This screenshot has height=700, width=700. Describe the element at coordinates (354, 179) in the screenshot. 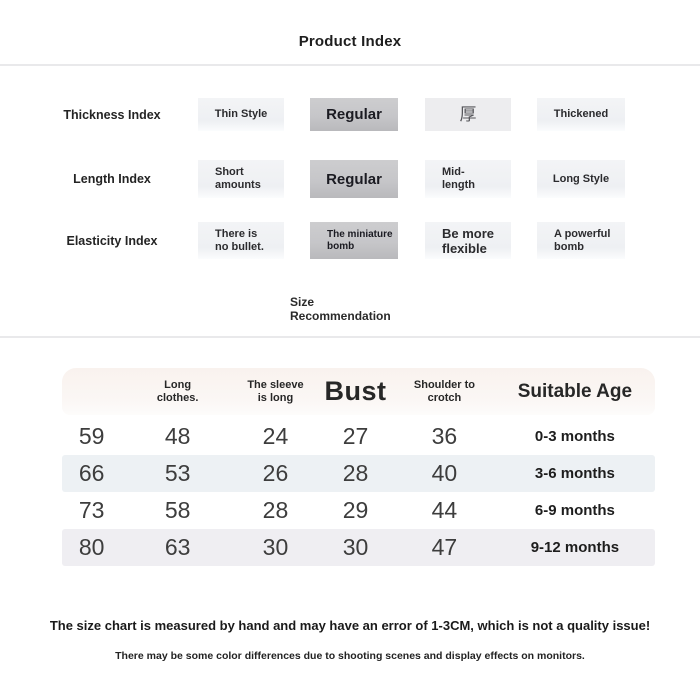

I see `length-option-regular-selected: Regular` at that location.